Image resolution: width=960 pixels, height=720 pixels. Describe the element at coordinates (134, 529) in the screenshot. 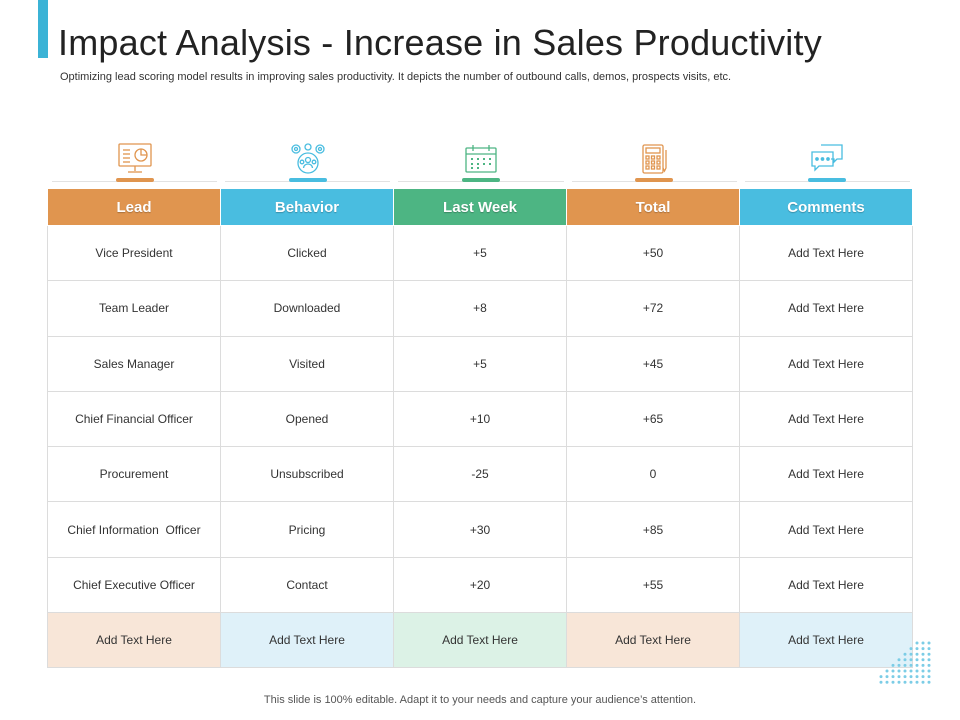

I see `cell-lead: Chief Information Officer` at that location.